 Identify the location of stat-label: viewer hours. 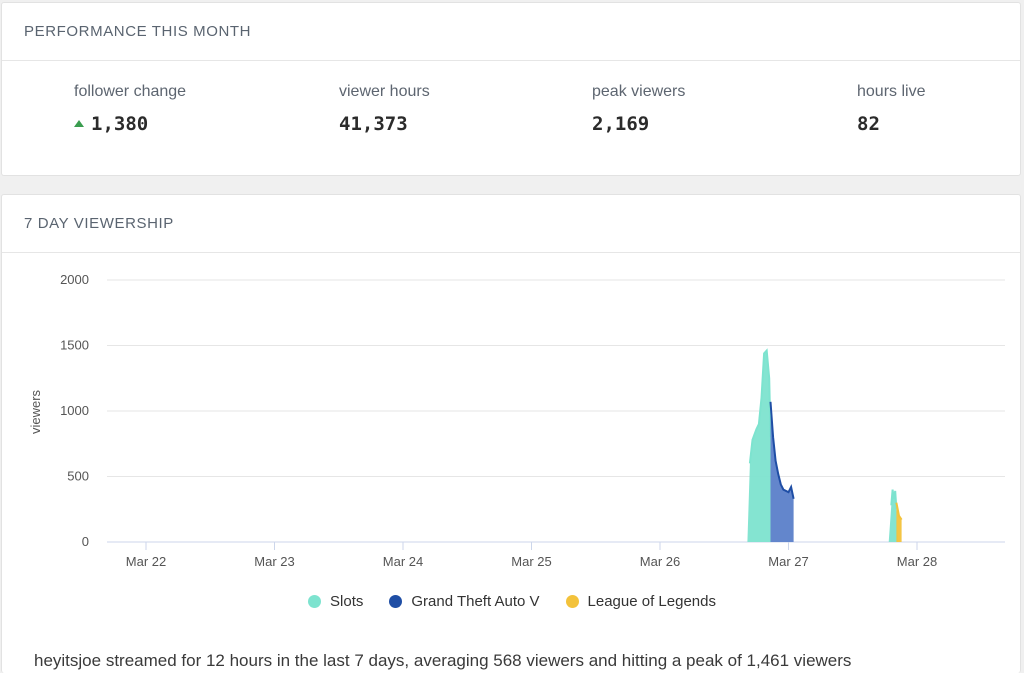
(384, 91).